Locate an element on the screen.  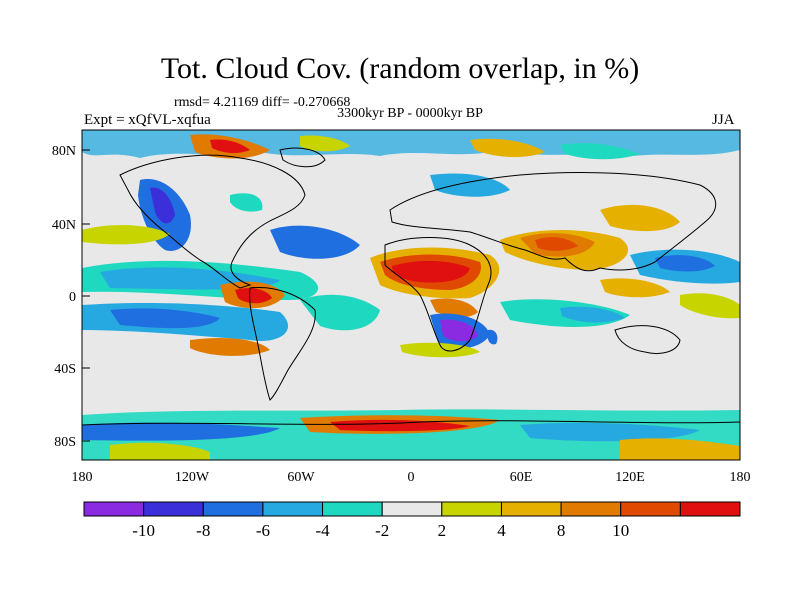
colorbar-label: -2 is located at coordinates (382, 530).